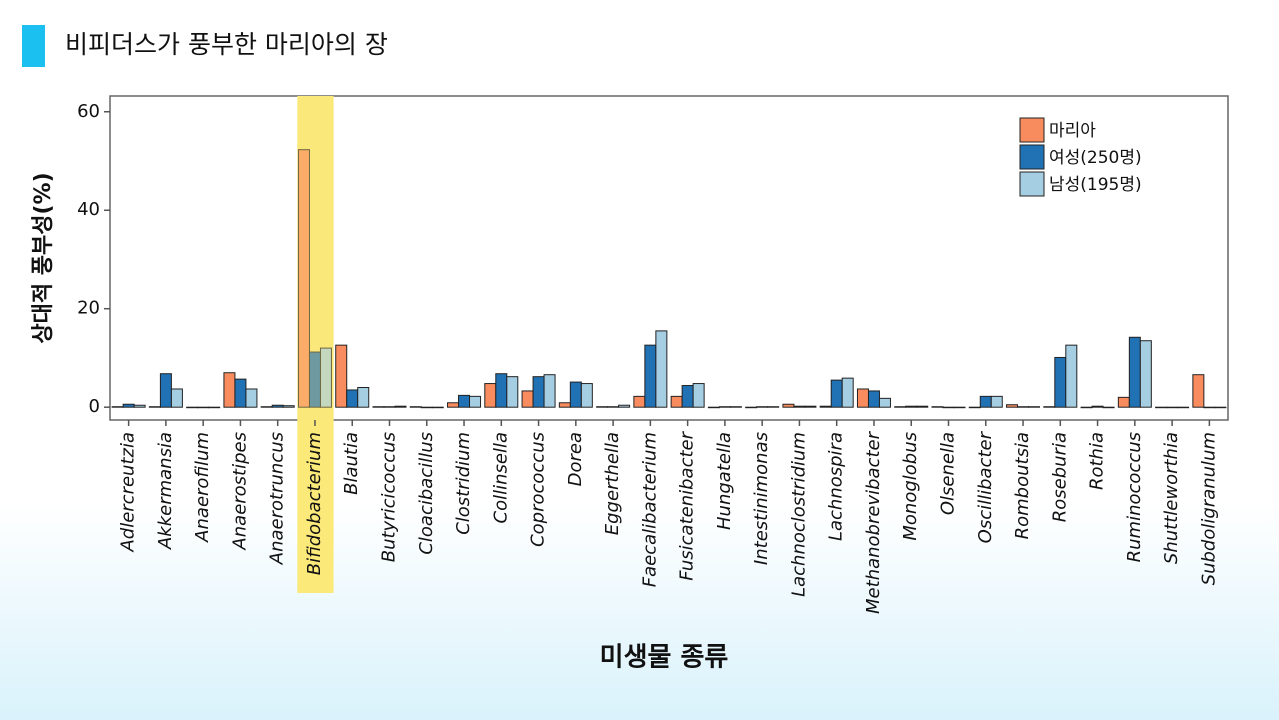 This screenshot has height=720, width=1279. What do you see at coordinates (128, 492) in the screenshot?
I see `x-tick-label: Adlercreutzia` at bounding box center [128, 492].